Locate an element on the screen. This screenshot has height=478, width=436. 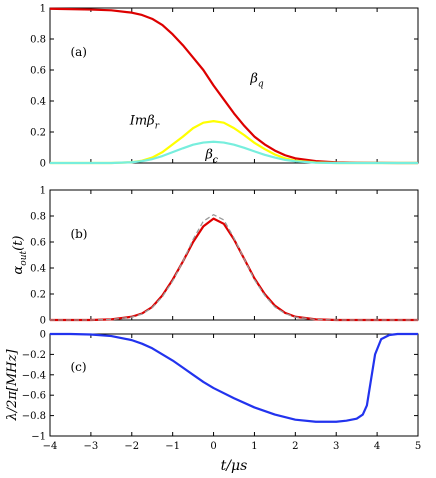
y-tick-label: −1 is located at coordinates (38, 437).